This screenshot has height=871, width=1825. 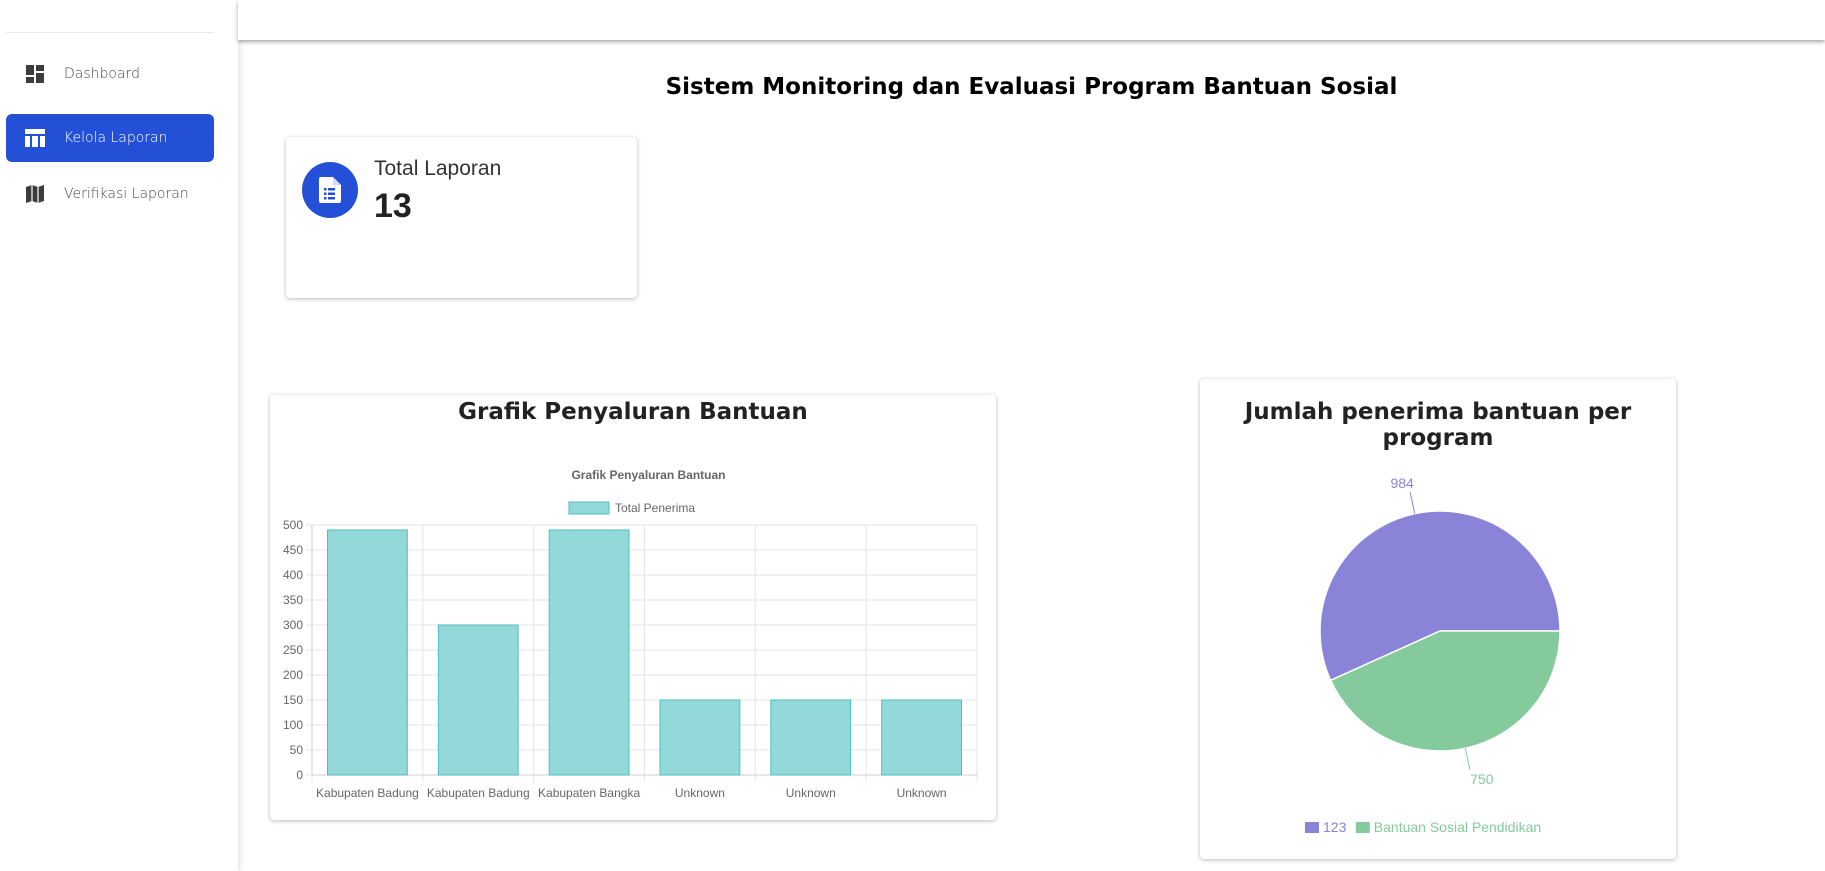 What do you see at coordinates (589, 793) in the screenshot?
I see `x-tick-label: Kabupaten Bangka` at bounding box center [589, 793].